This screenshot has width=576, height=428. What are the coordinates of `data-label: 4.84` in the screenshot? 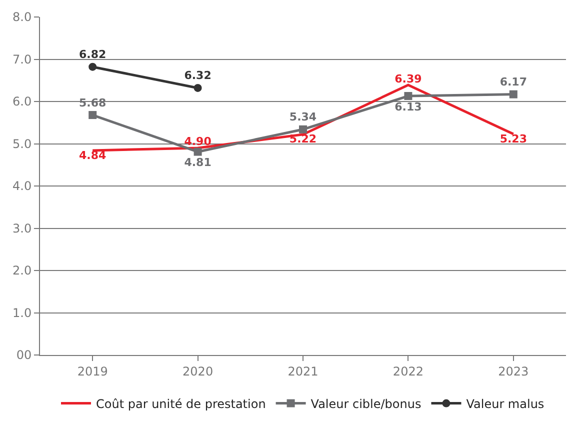 It's located at (93, 155).